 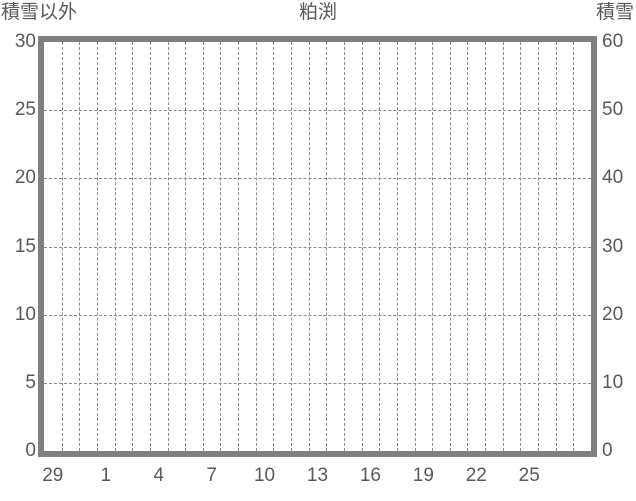 I want to click on chart-title: 粕渕, so click(x=317, y=12).